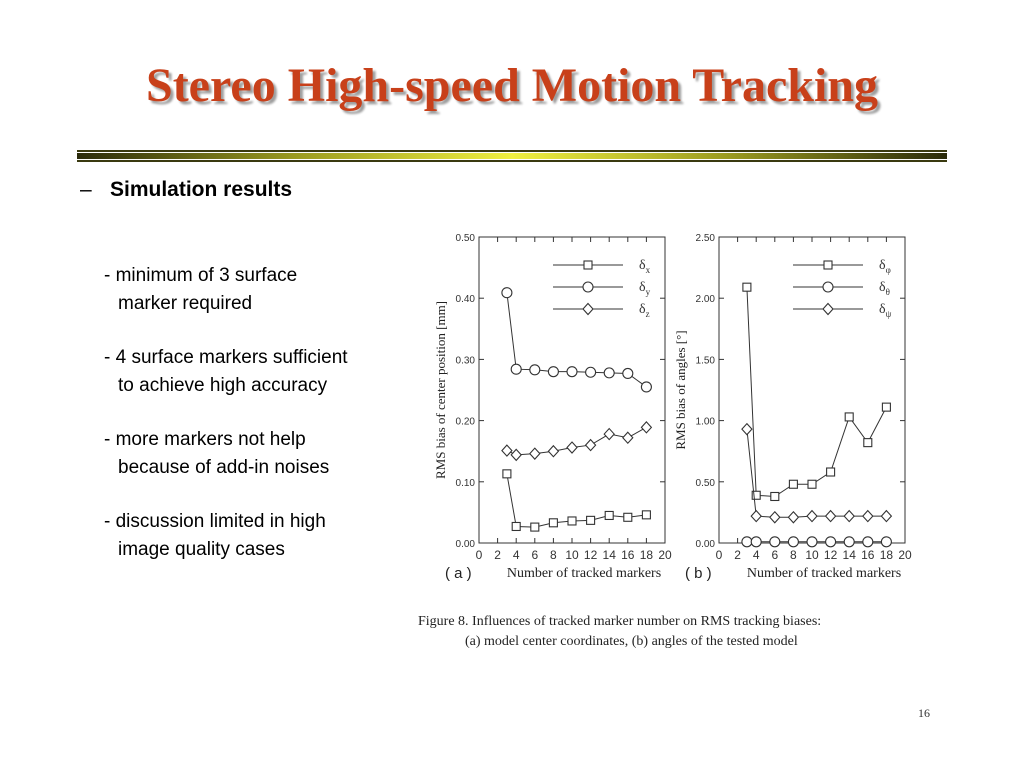 This screenshot has height=768, width=1024. What do you see at coordinates (924, 713) in the screenshot?
I see `page-number: 16` at bounding box center [924, 713].